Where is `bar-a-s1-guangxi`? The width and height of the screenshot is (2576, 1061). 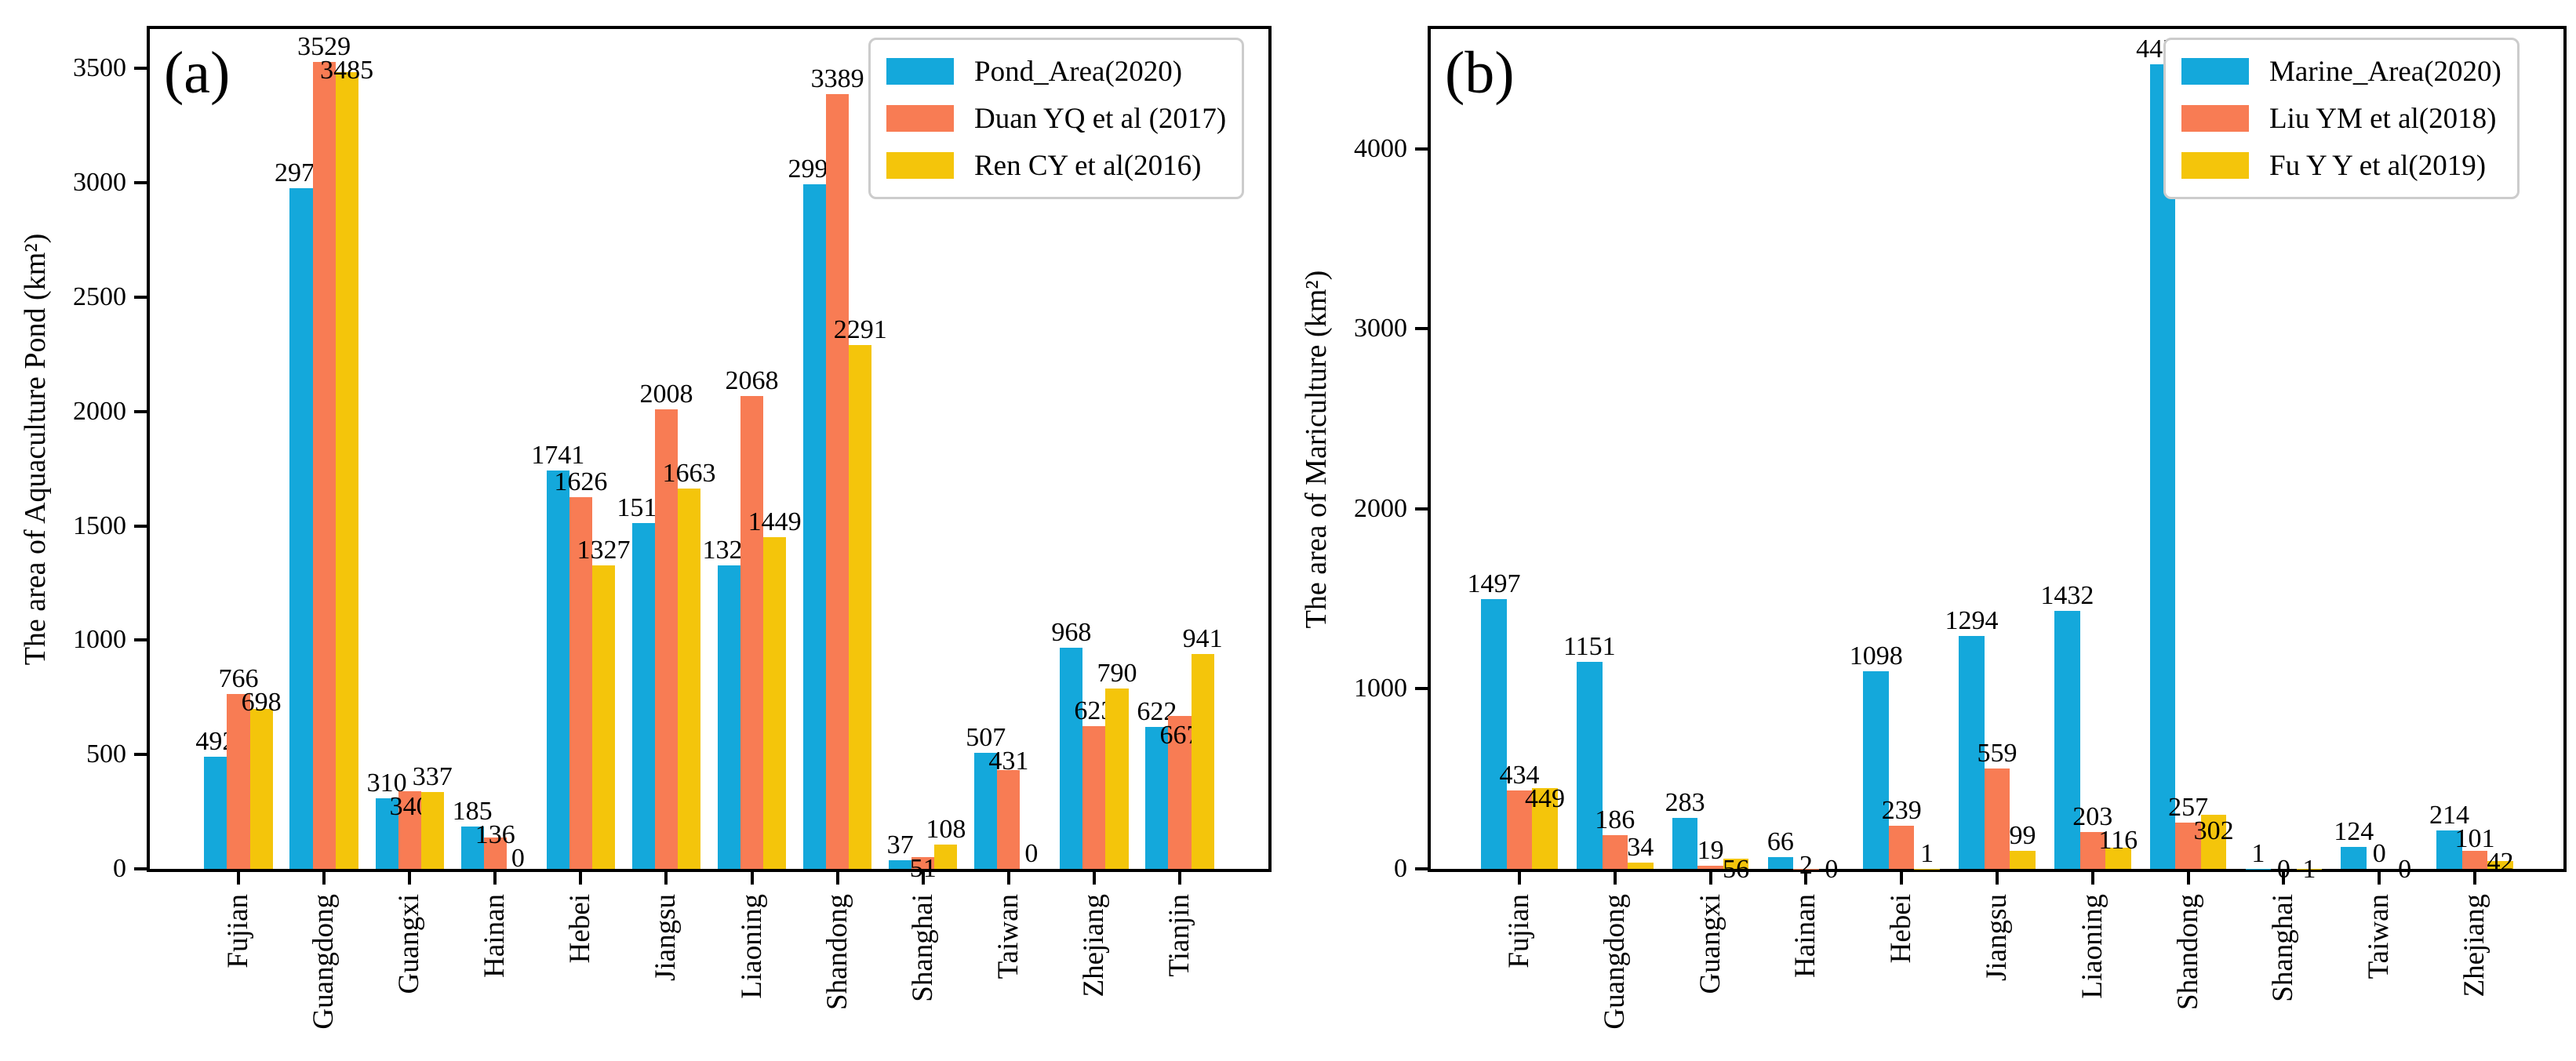
bar-a-s1-guangxi is located at coordinates (409, 829).